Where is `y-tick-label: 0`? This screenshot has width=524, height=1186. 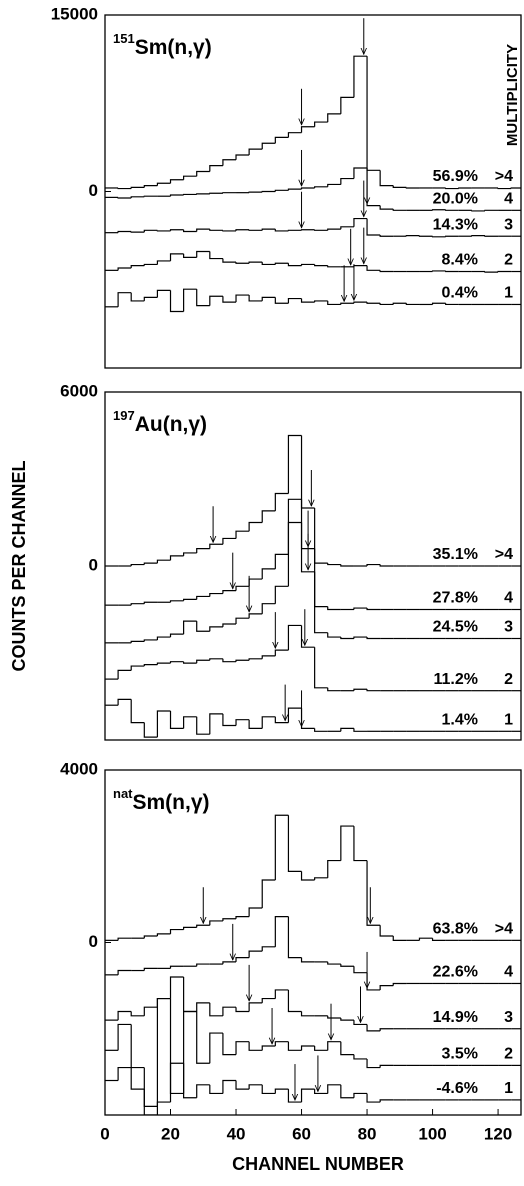
y-tick-label: 0 is located at coordinates (93, 941).